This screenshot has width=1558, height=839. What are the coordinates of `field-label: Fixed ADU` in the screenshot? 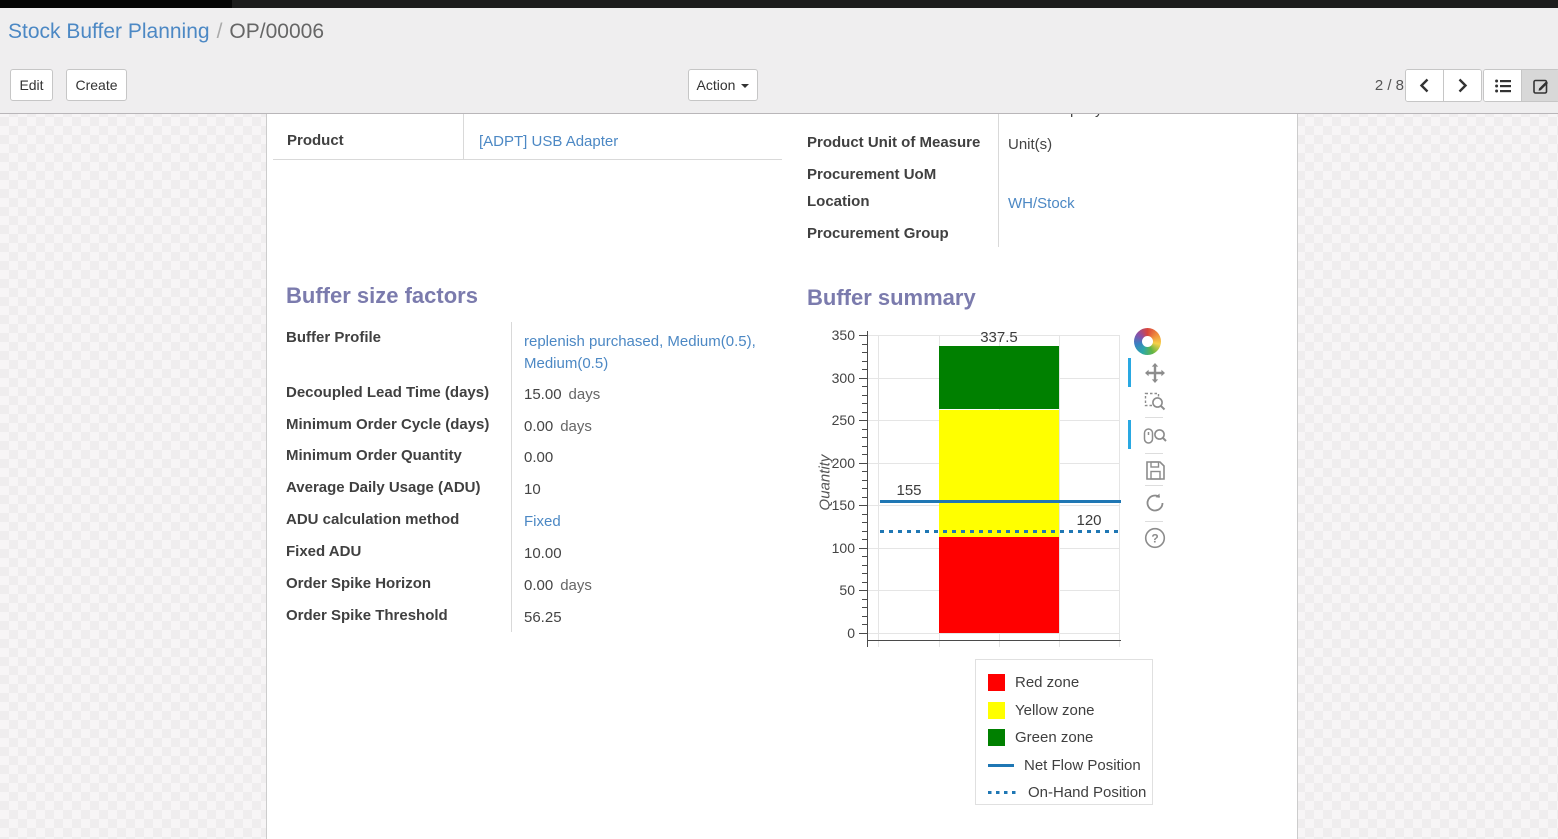 It's located at (324, 551).